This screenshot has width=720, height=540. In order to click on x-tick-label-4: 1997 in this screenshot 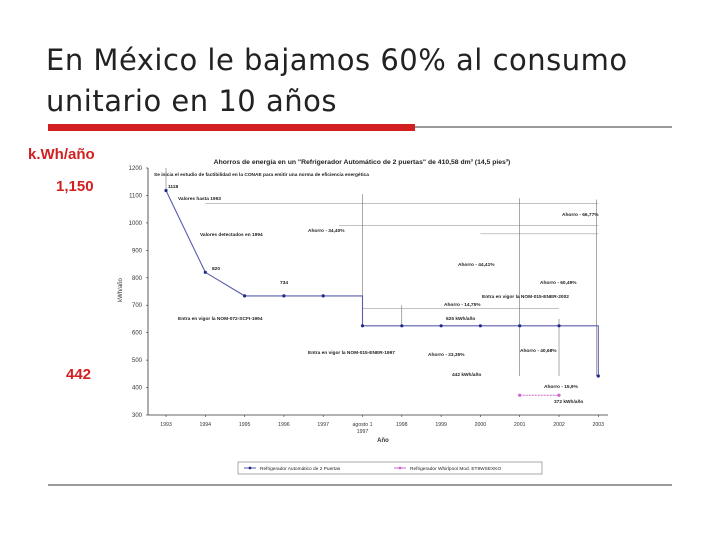, I will do `click(323, 425)`.